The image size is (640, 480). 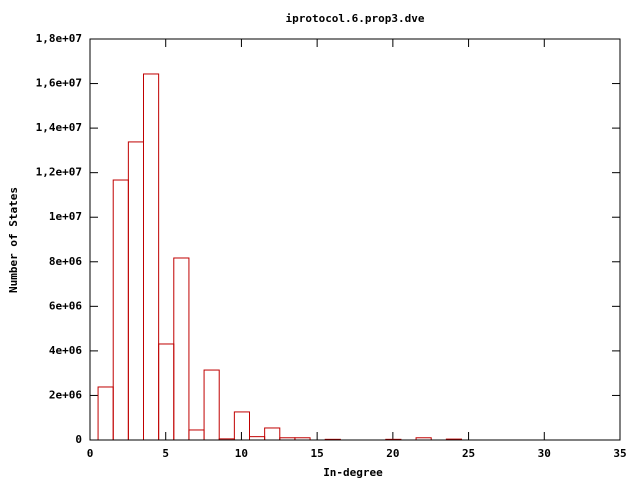 What do you see at coordinates (392, 453) in the screenshot?
I see `x-tick-label: 20` at bounding box center [392, 453].